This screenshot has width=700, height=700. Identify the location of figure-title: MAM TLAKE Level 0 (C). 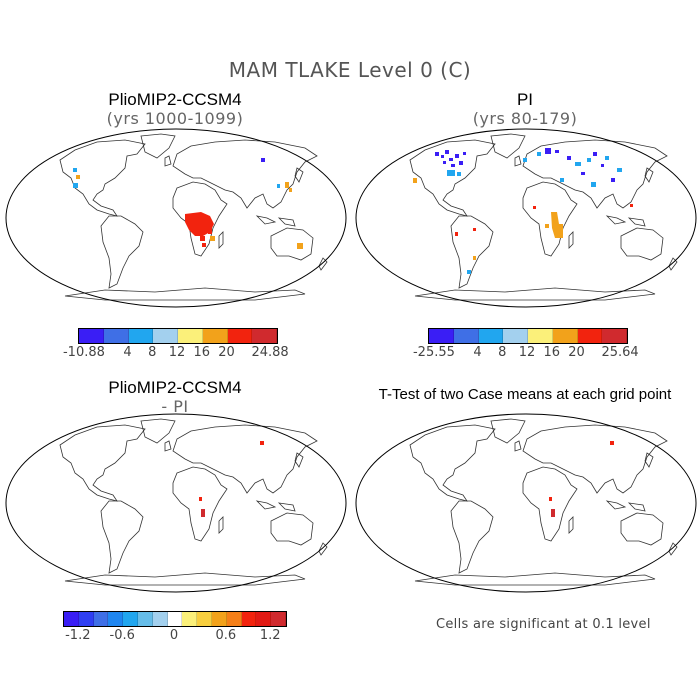
(350, 70).